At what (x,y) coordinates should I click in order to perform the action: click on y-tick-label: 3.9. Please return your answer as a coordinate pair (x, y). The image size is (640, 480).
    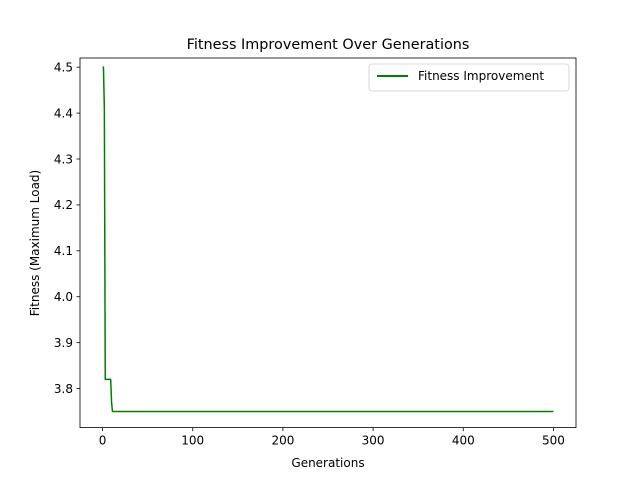
    Looking at the image, I should click on (63, 343).